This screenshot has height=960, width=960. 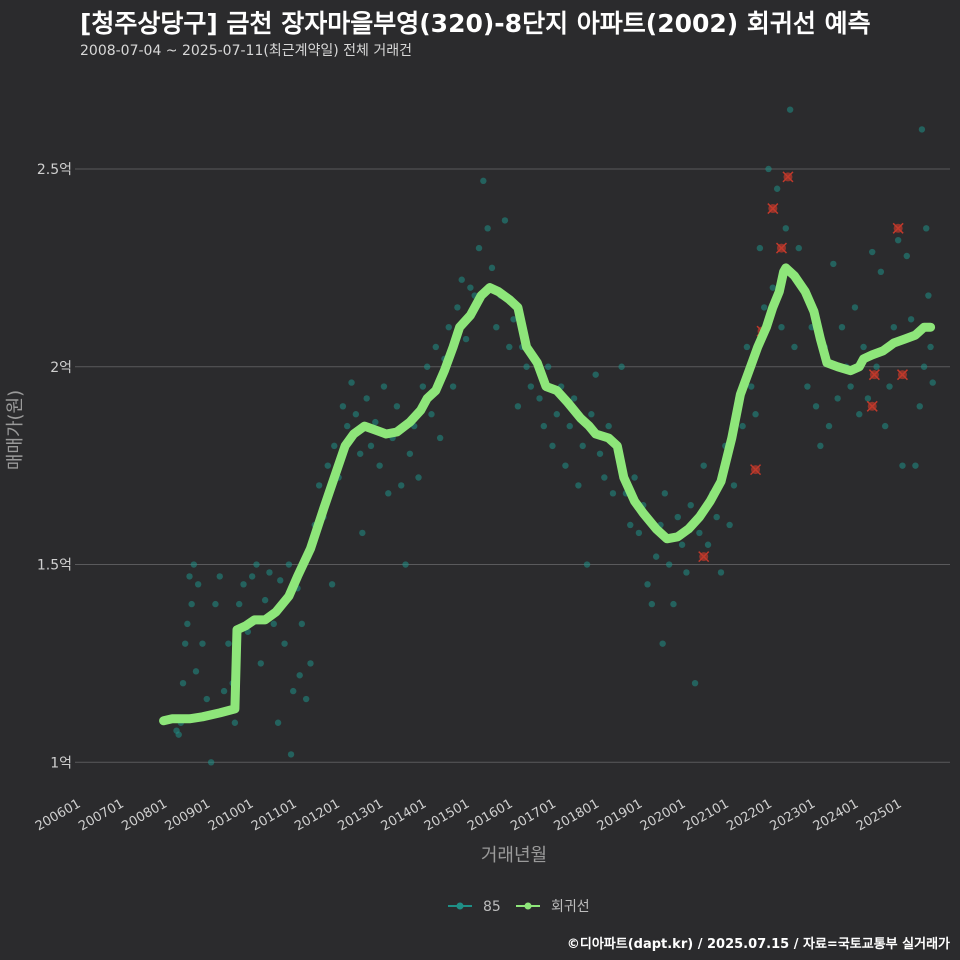 I want to click on x-tick-label: 202201, so click(x=749, y=815).